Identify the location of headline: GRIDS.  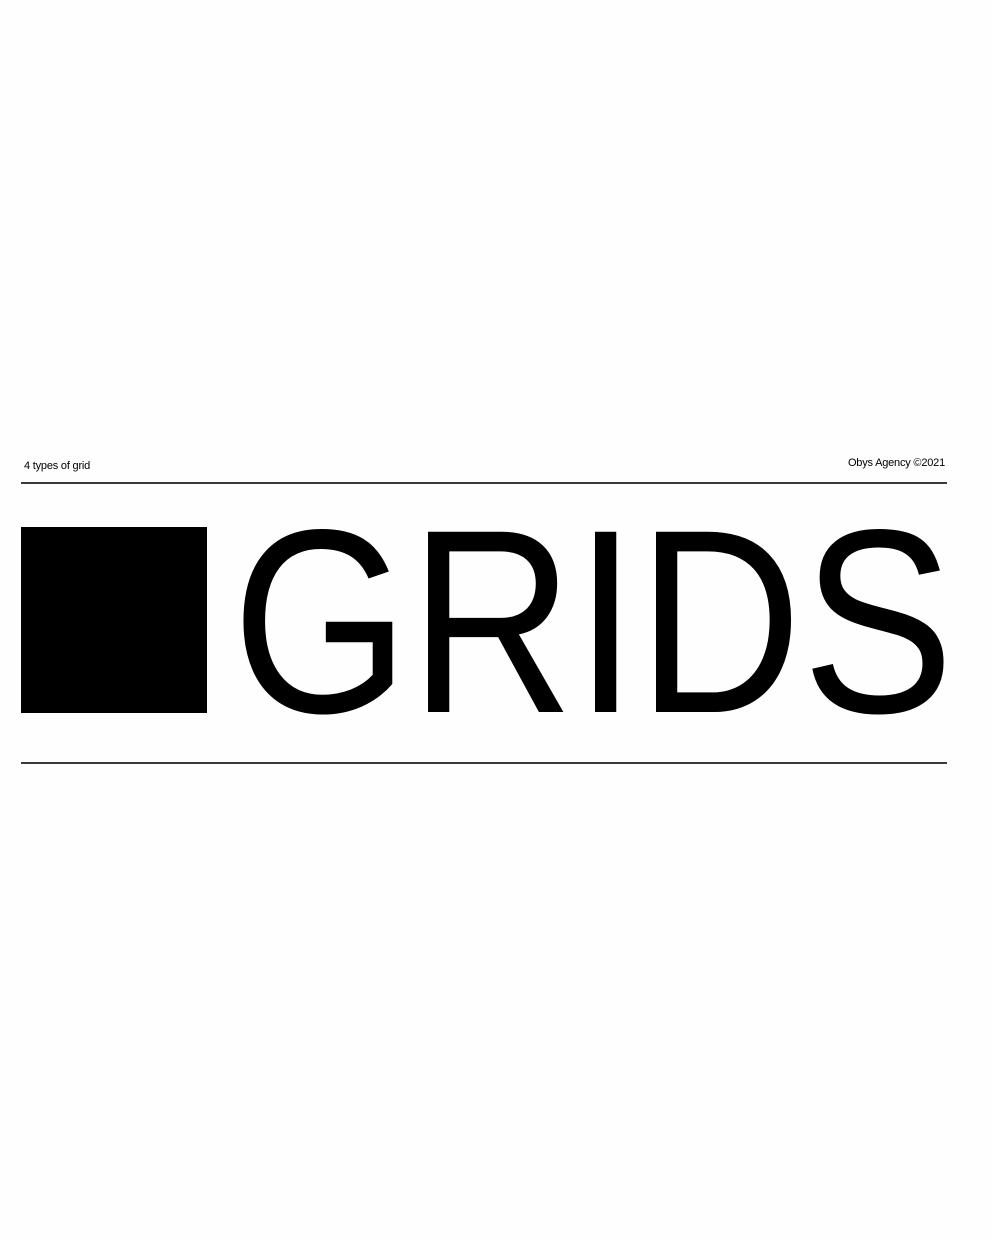
(594, 618).